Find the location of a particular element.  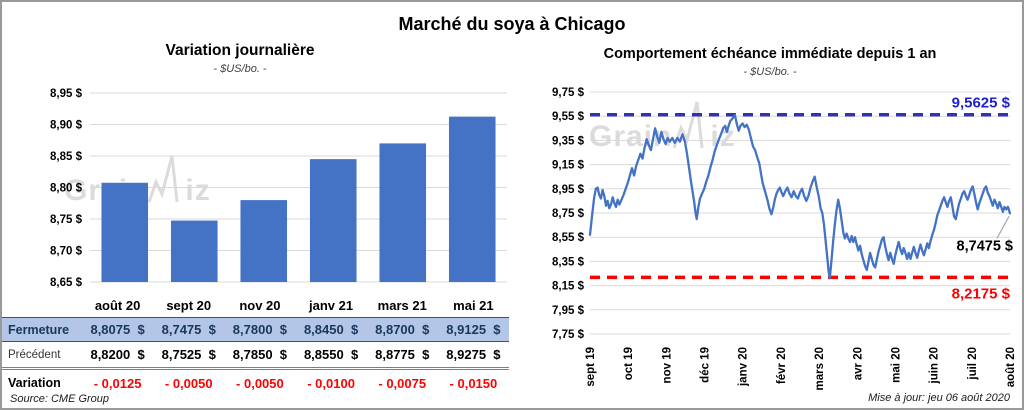

x-axis-label: sept 19 is located at coordinates (591, 367).